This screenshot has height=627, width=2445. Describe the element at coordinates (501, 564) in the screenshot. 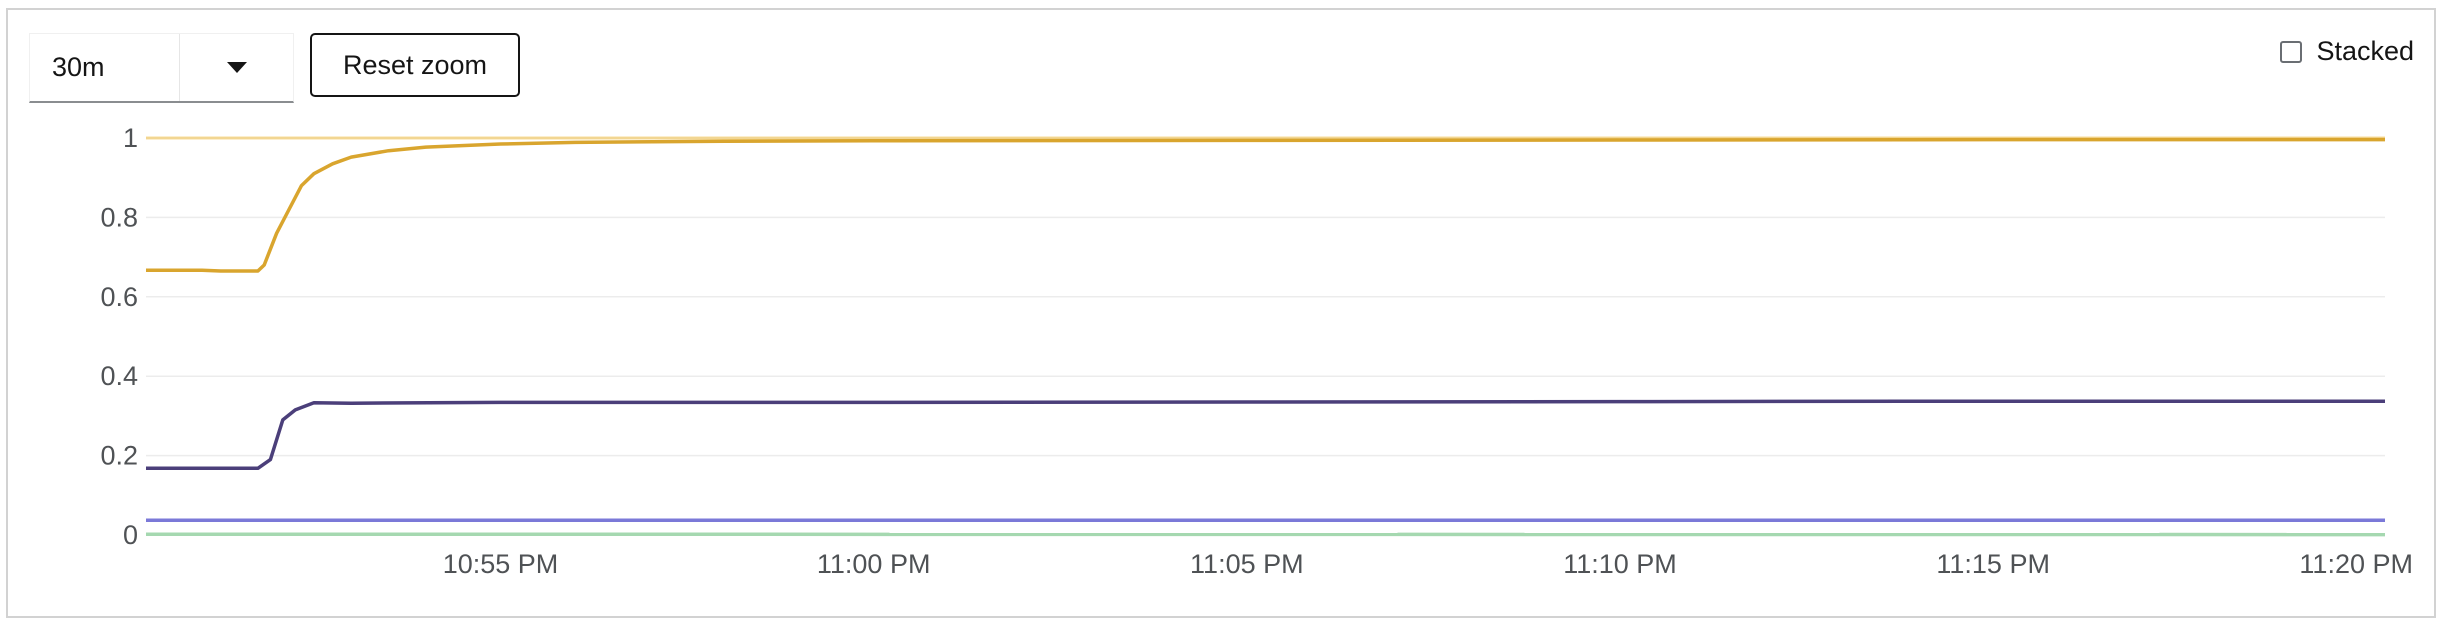

I see `x-tick-label: 10:55 PM` at that location.